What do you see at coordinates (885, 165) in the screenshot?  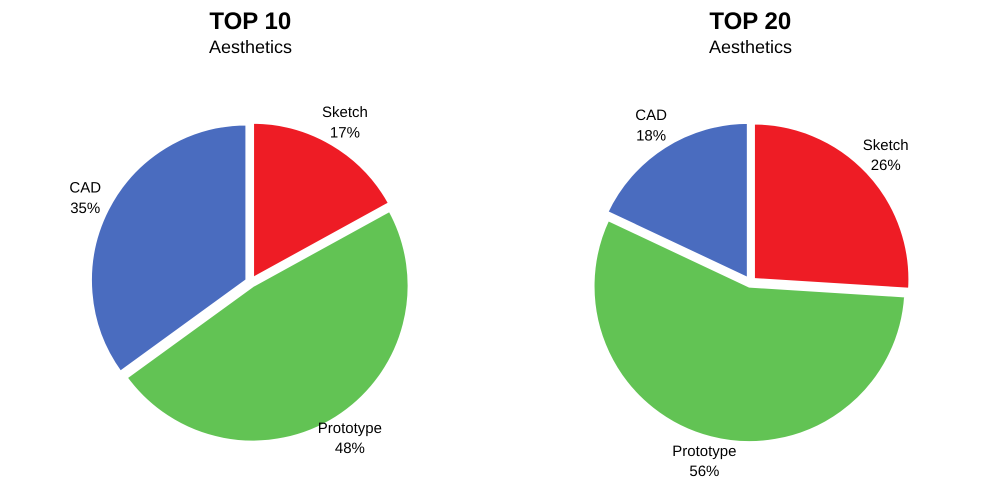 I see `data-label: 26%` at bounding box center [885, 165].